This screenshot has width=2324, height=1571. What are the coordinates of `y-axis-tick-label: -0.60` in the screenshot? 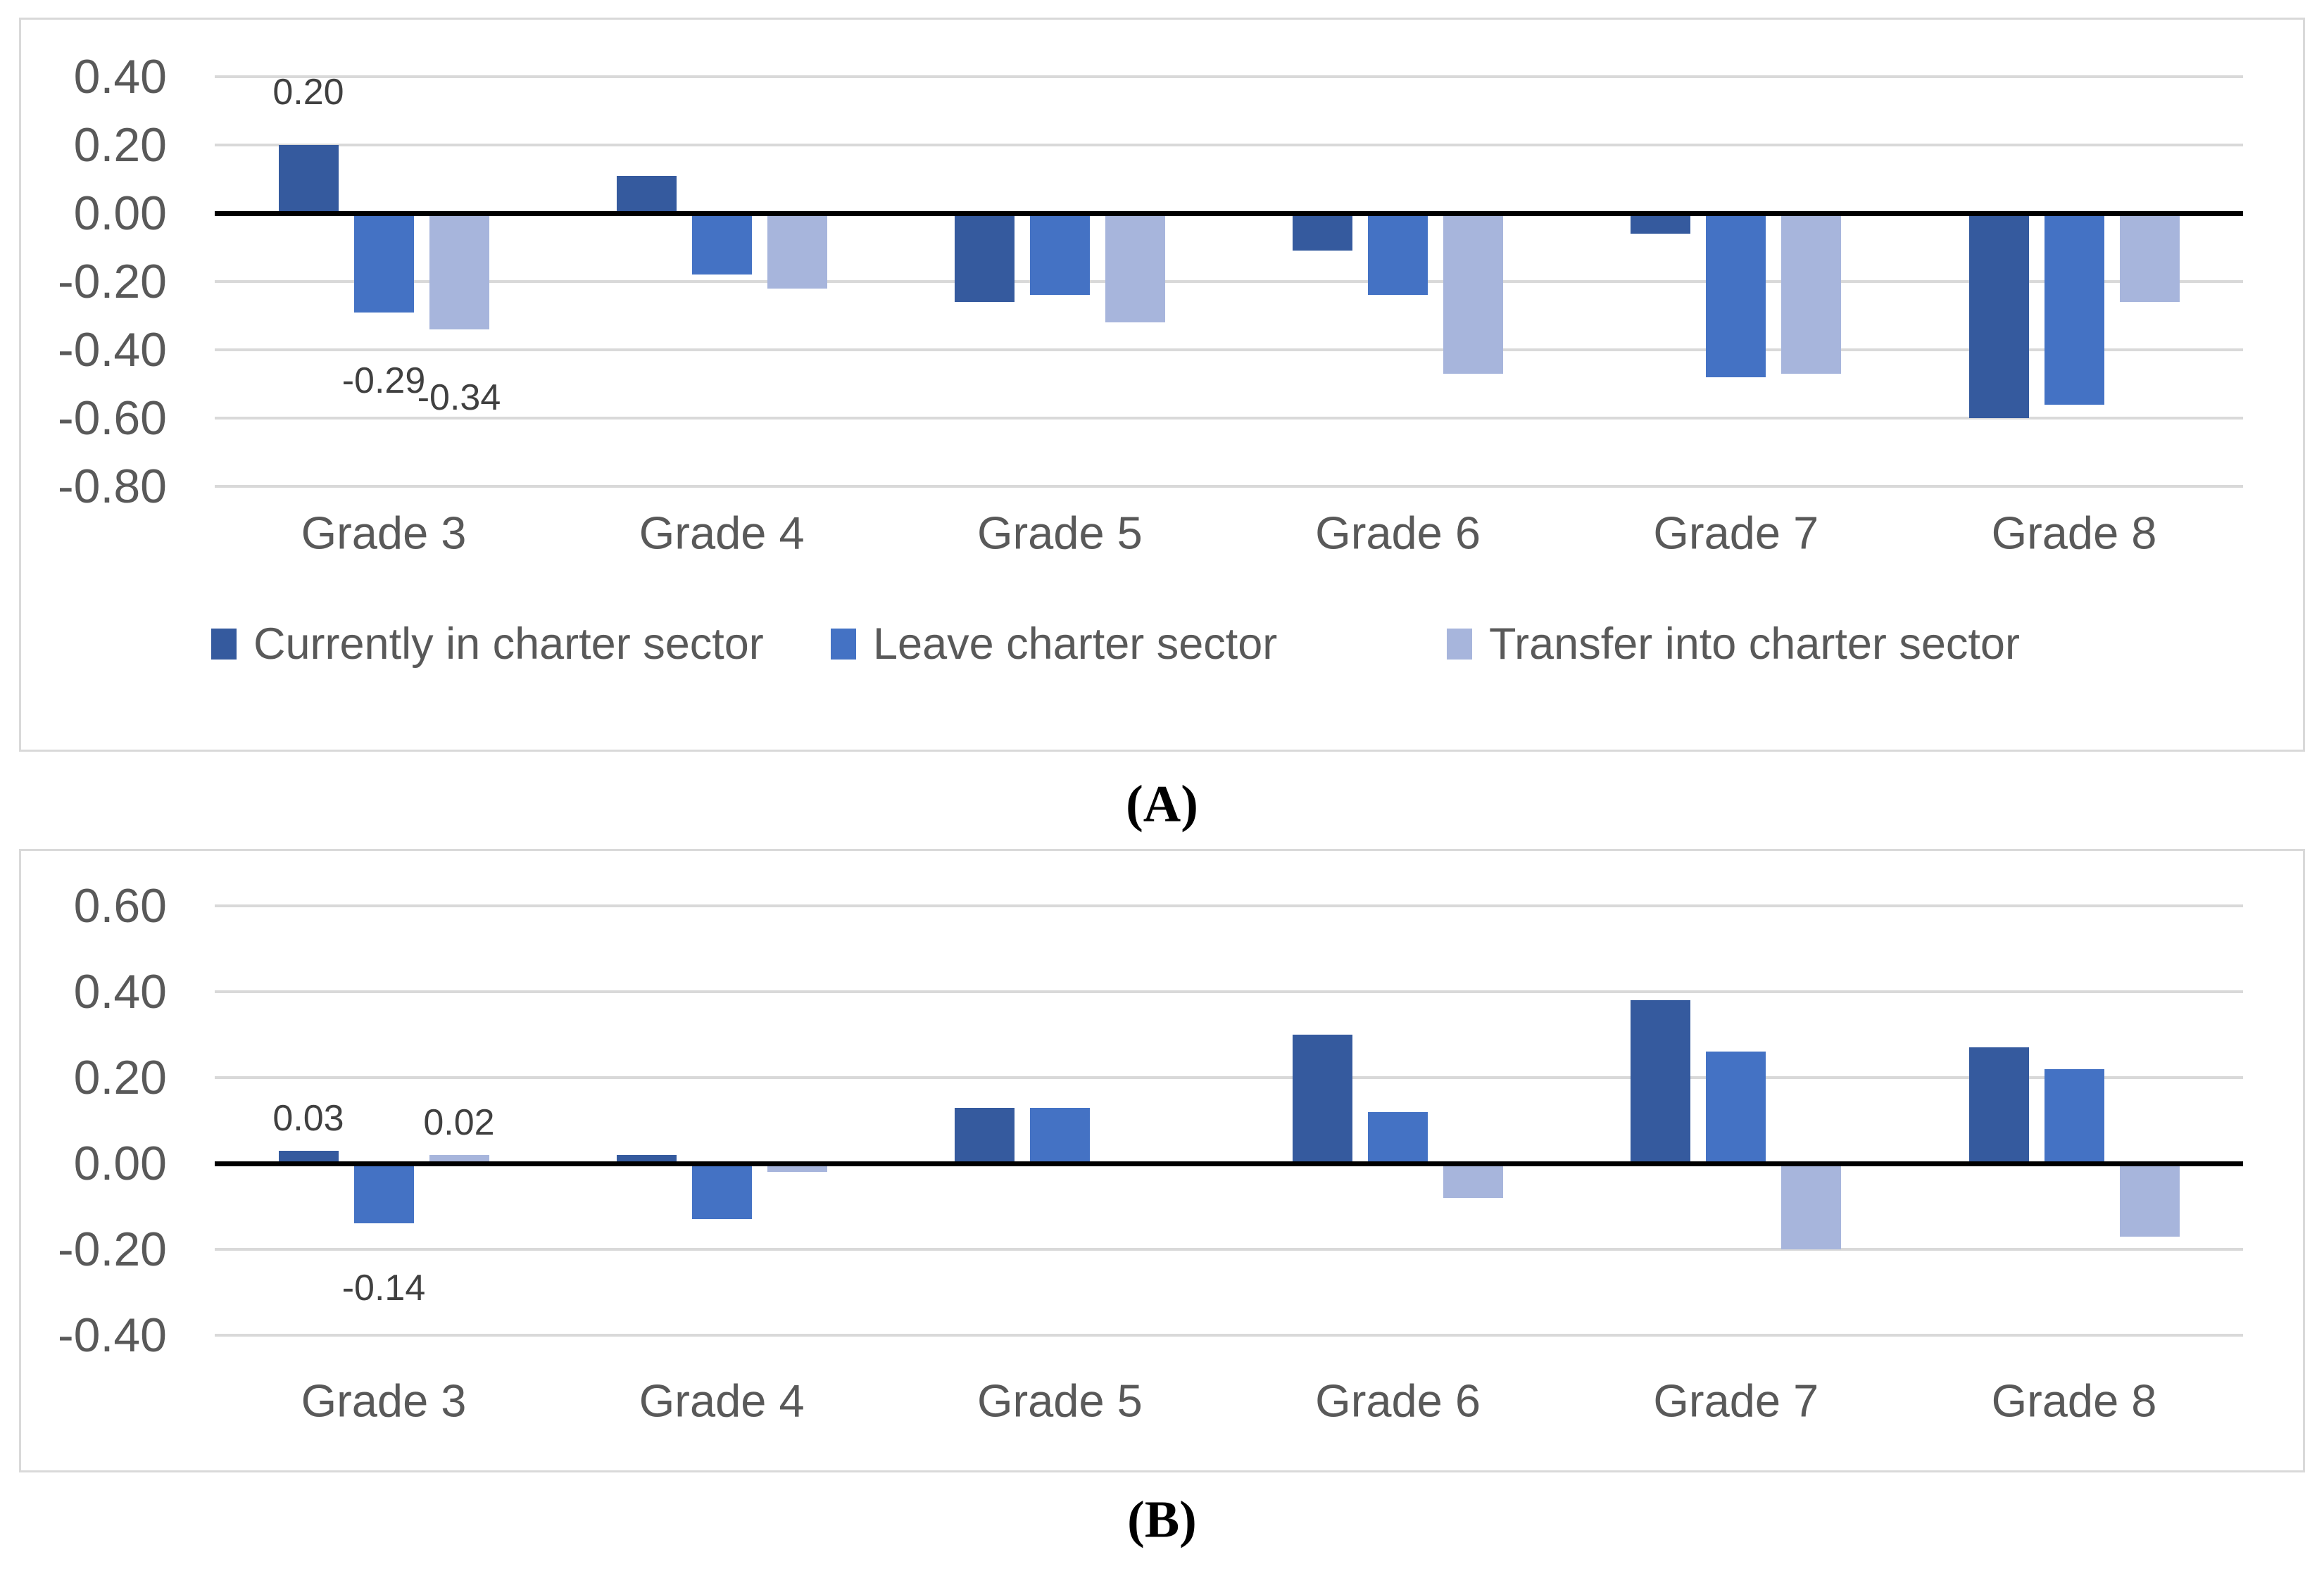 It's located at (112, 418).